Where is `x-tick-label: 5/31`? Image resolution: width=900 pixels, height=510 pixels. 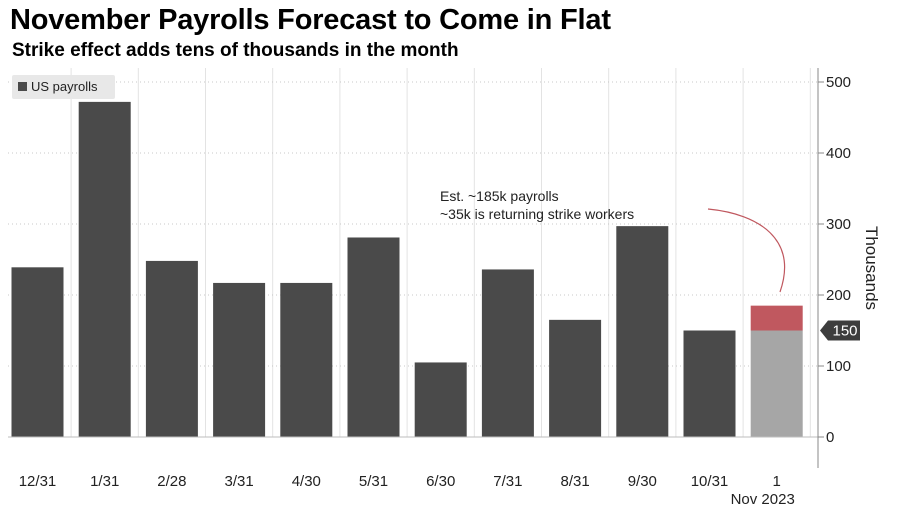
x-tick-label: 5/31 is located at coordinates (373, 481).